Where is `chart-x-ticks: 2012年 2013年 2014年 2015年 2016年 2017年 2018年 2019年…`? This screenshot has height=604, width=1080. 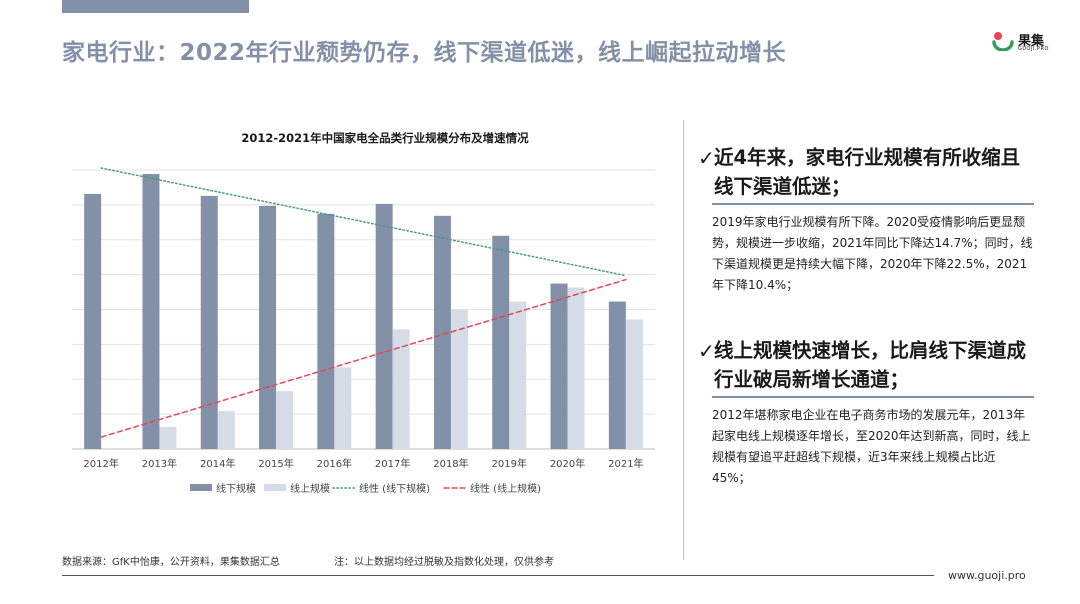
chart-x-ticks: 2012年 2013年 2014年 2015年 2016年 2017年 2018年 2019年… is located at coordinates (363, 463).